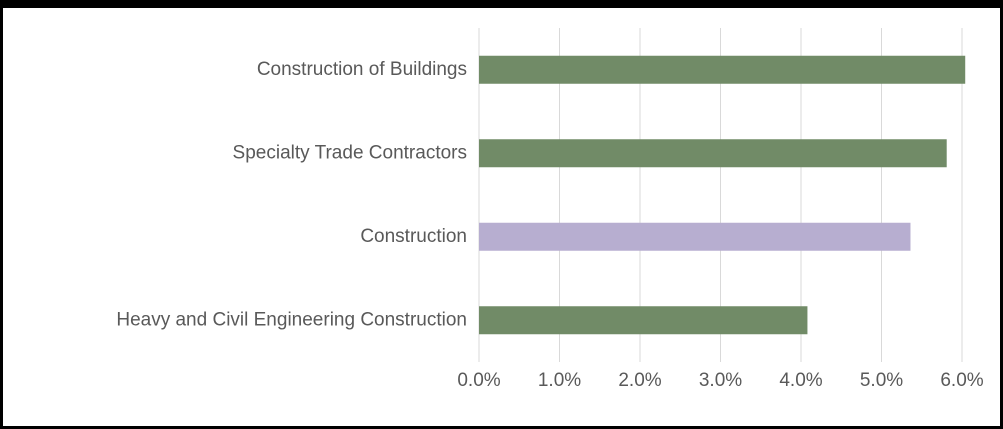 The image size is (1003, 429). Describe the element at coordinates (559, 380) in the screenshot. I see `x-tick-label: 1.0%` at that location.